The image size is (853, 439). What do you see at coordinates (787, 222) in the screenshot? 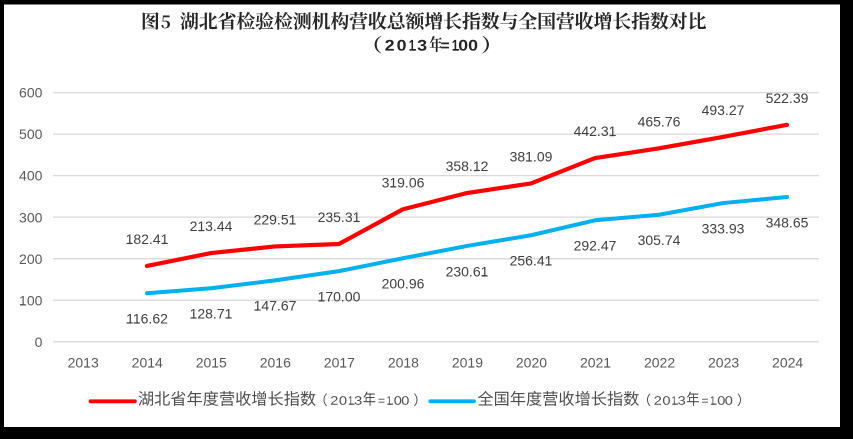
I see `svg-text: 348.65` at bounding box center [787, 222].